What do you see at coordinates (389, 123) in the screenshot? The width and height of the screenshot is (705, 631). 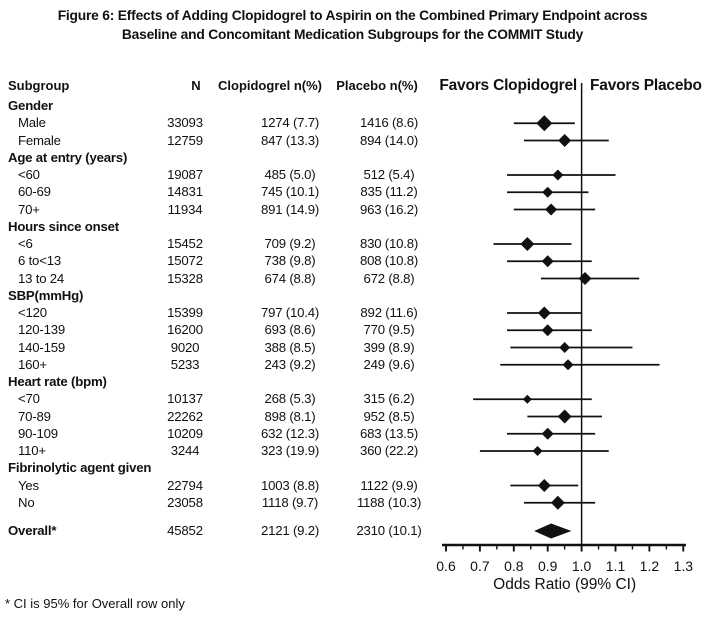 I see `placebo-value: 1416 (8.6)` at bounding box center [389, 123].